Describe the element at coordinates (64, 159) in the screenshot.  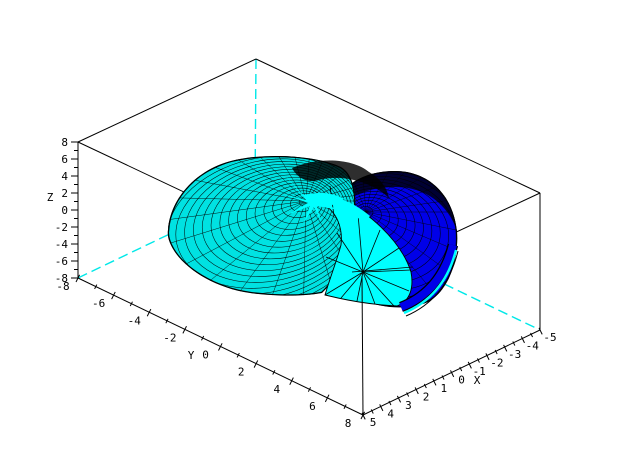
I see `z-tick-label: 6` at that location.